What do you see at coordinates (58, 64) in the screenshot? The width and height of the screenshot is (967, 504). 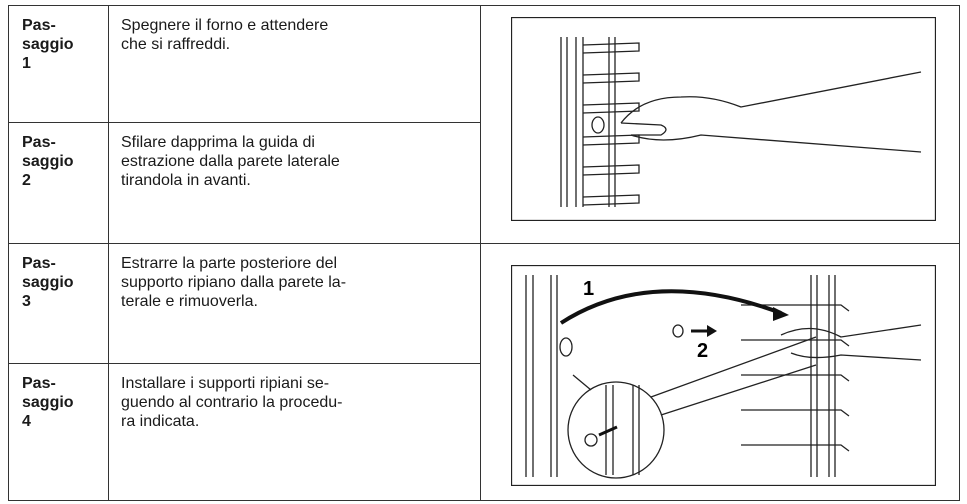 I see `step-label: Pas-saggio 1` at bounding box center [58, 64].